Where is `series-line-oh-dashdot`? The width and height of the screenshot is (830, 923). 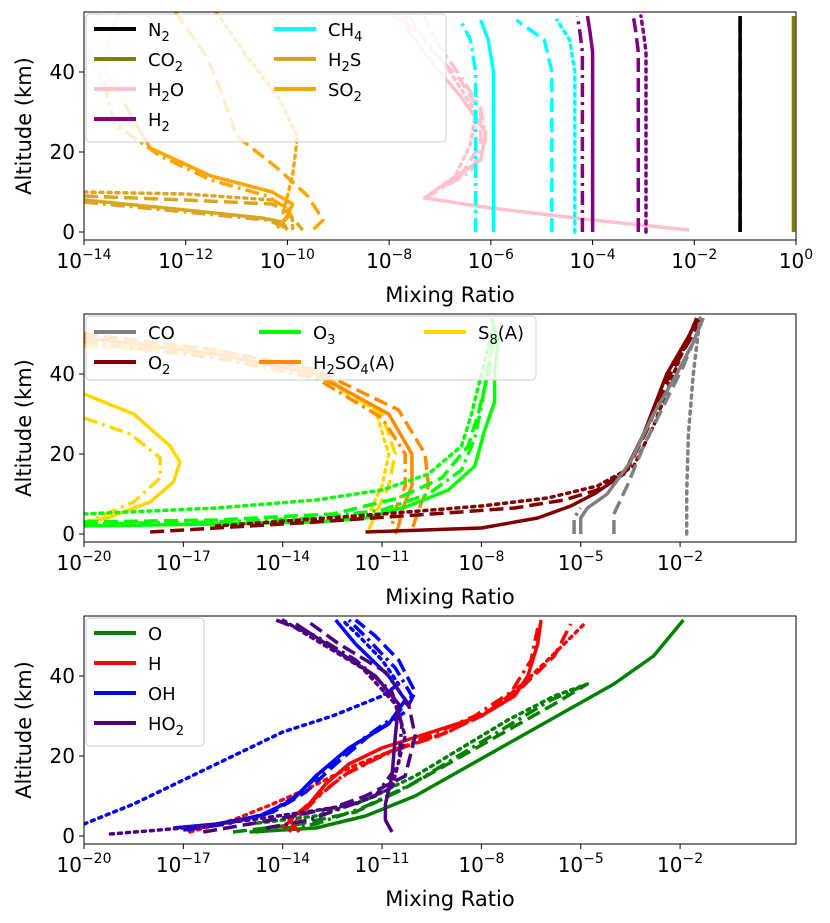 series-line-oh-dashdot is located at coordinates (298, 725).